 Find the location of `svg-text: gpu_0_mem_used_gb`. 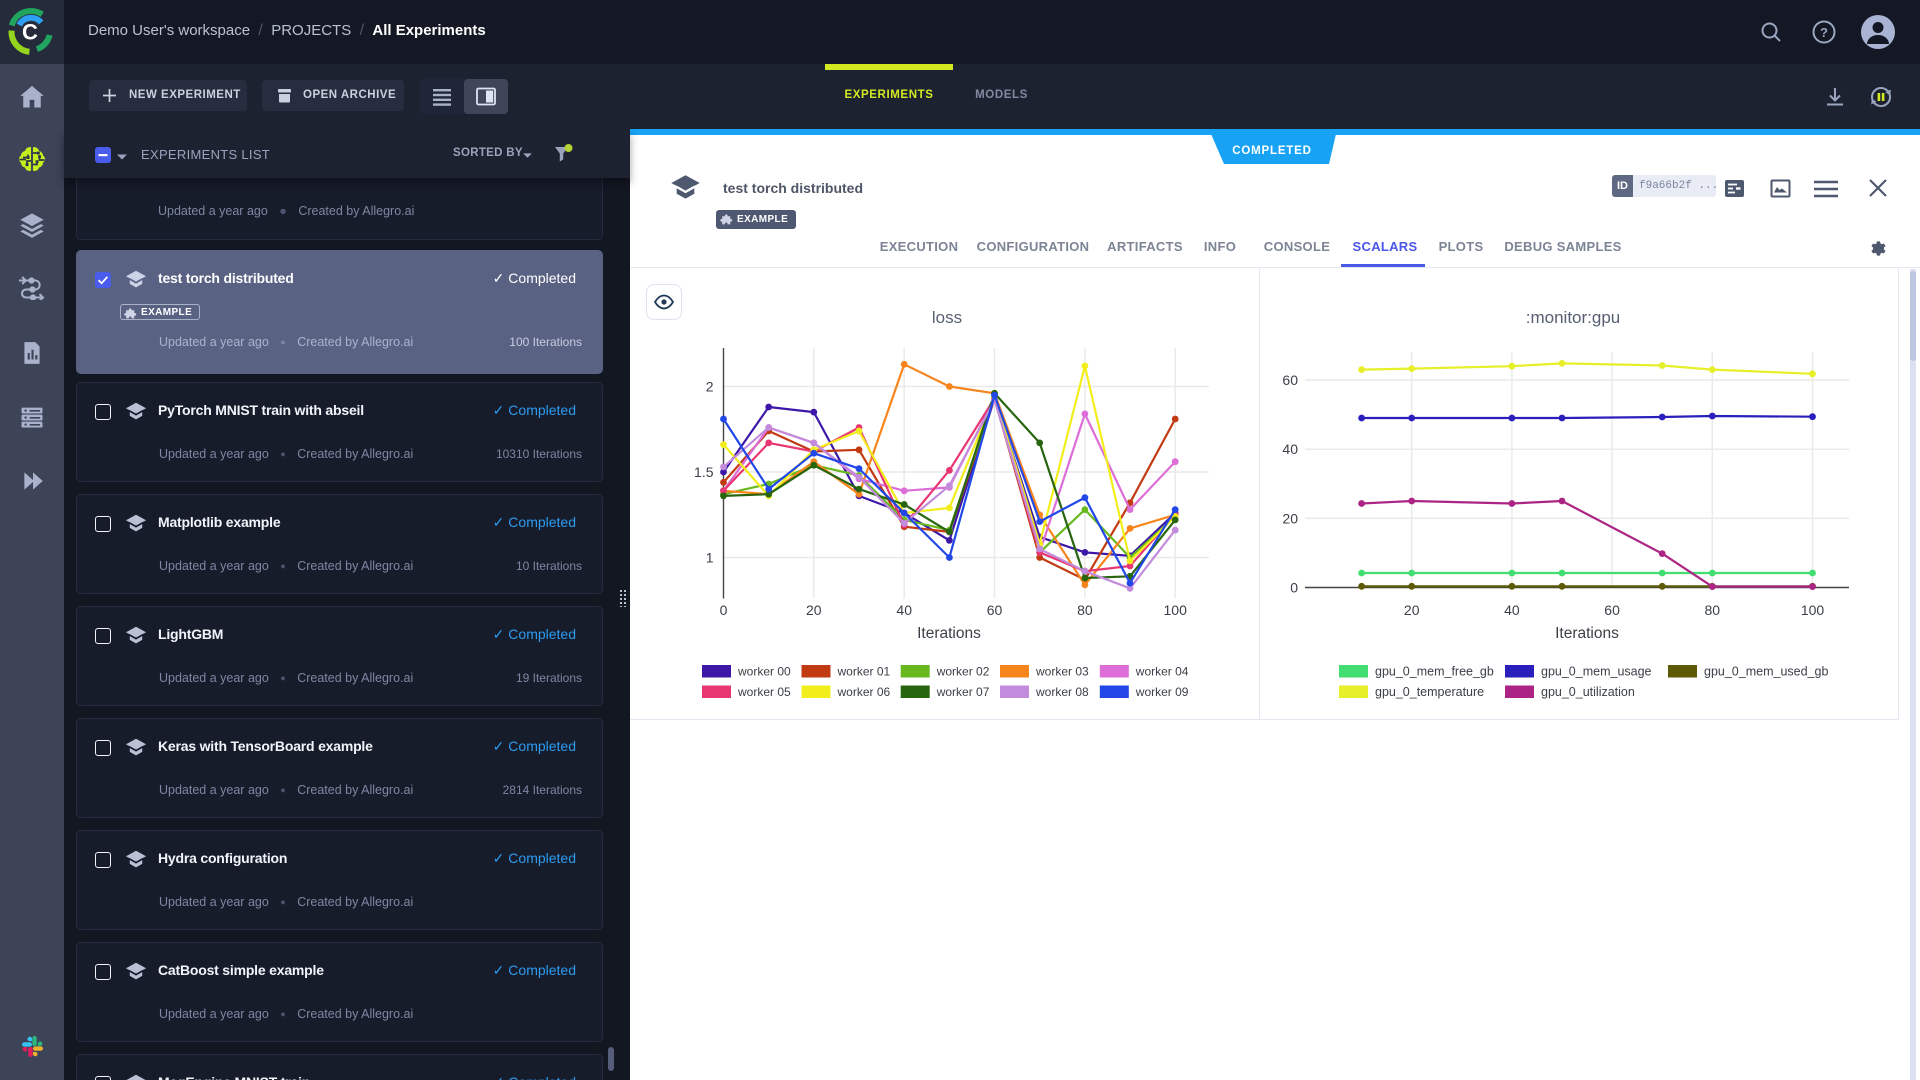

svg-text: gpu_0_mem_used_gb is located at coordinates (1766, 672).